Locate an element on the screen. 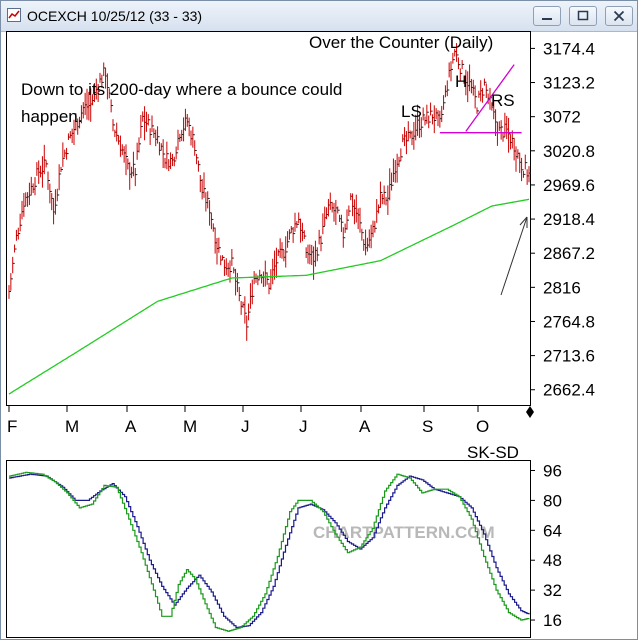 The width and height of the screenshot is (638, 640). maximize-button is located at coordinates (583, 16).